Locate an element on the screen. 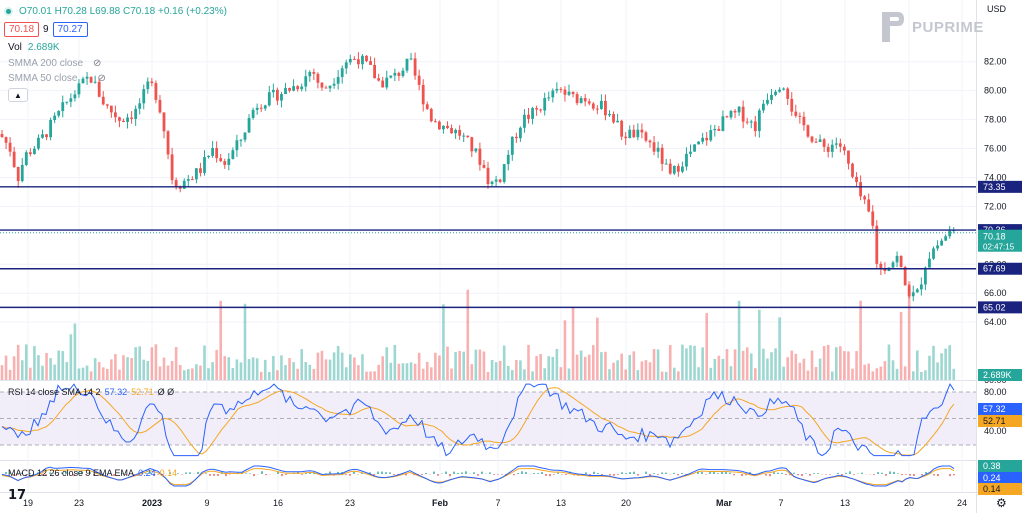  volume-legend: Vol 2.689K is located at coordinates (34, 47).